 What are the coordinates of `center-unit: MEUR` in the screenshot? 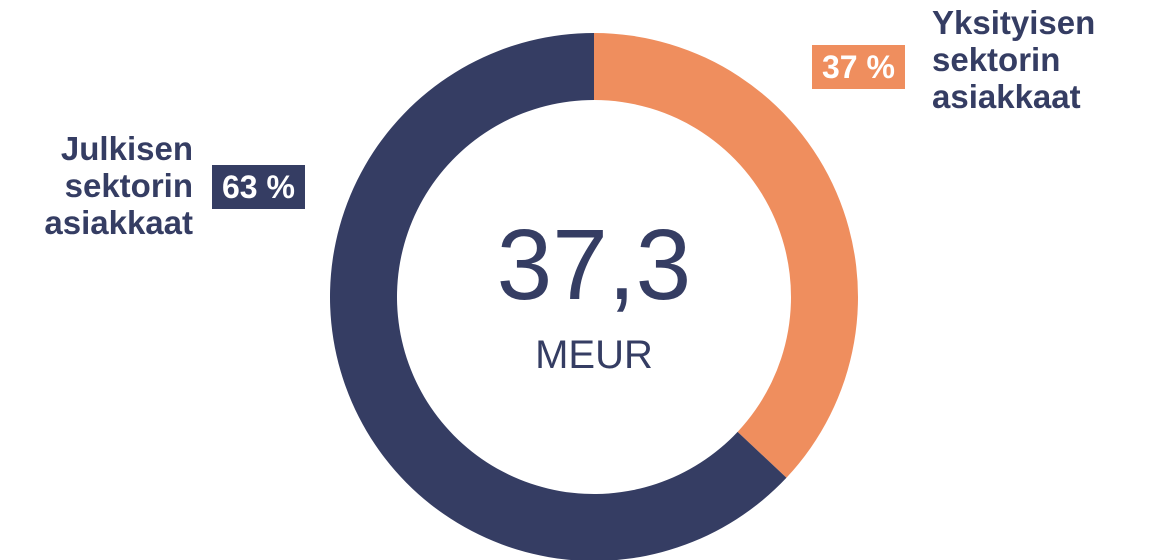 It's located at (594, 355).